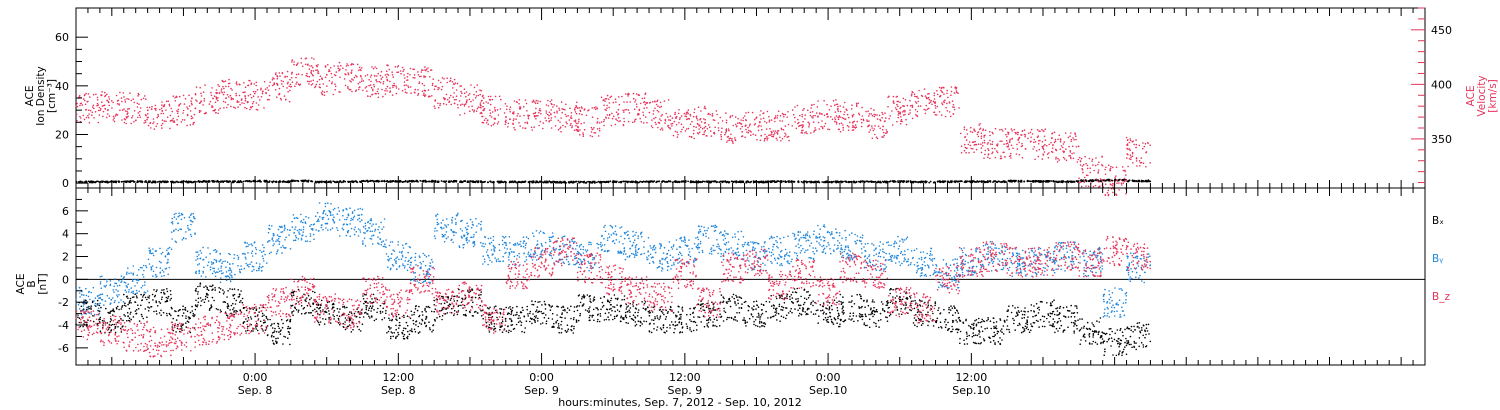 This screenshot has width=1500, height=410. I want to click on y-tick-label-top: 20, so click(62, 134).